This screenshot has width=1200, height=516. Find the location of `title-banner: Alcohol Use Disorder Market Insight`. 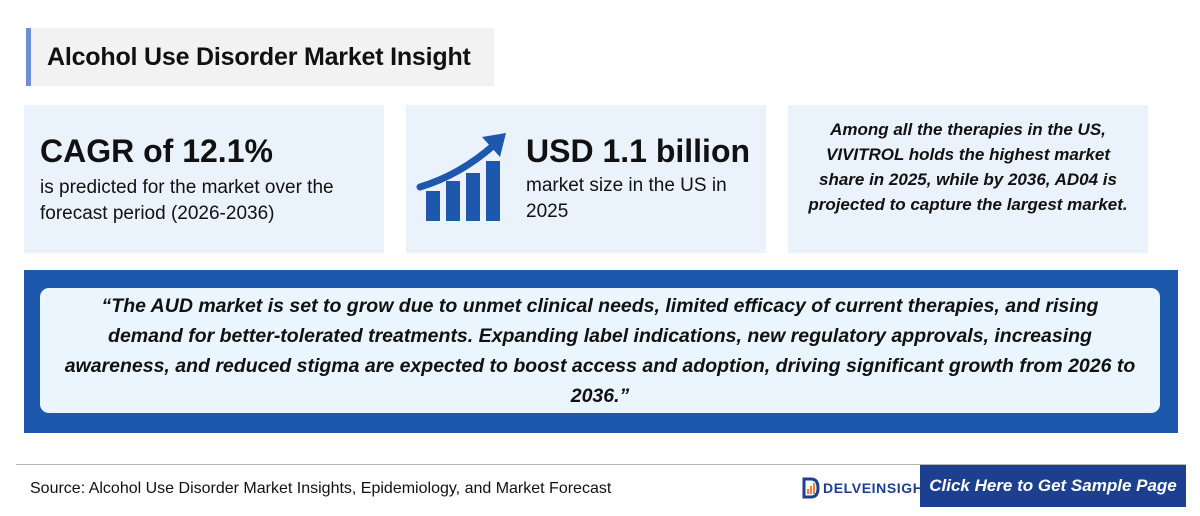

title-banner: Alcohol Use Disorder Market Insight is located at coordinates (260, 57).